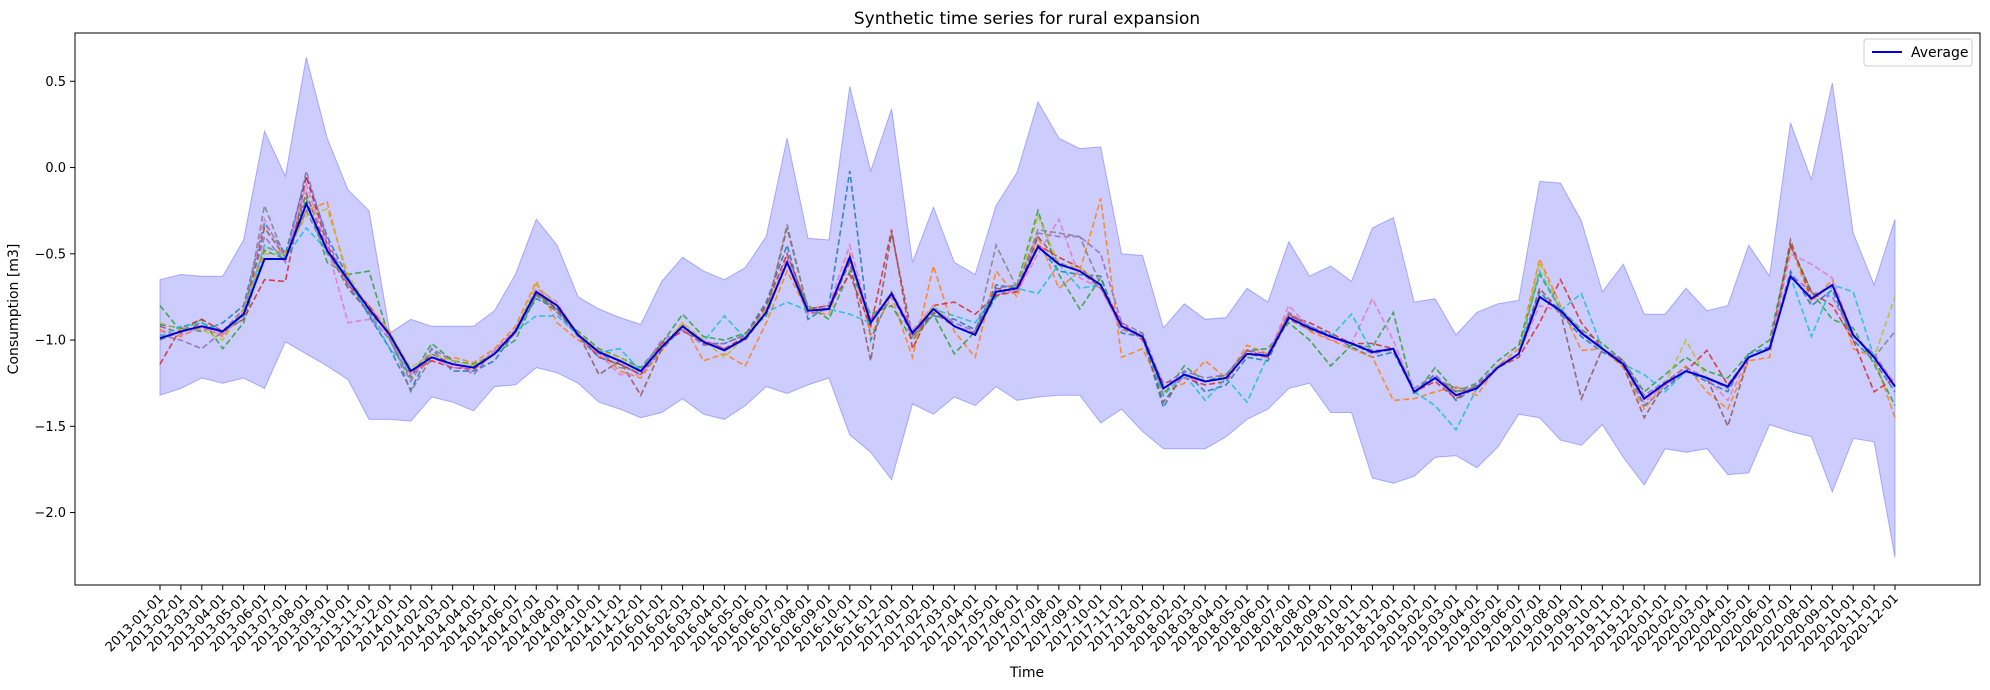  What do you see at coordinates (1940, 53) in the screenshot?
I see `legend-label-average: Average` at bounding box center [1940, 53].